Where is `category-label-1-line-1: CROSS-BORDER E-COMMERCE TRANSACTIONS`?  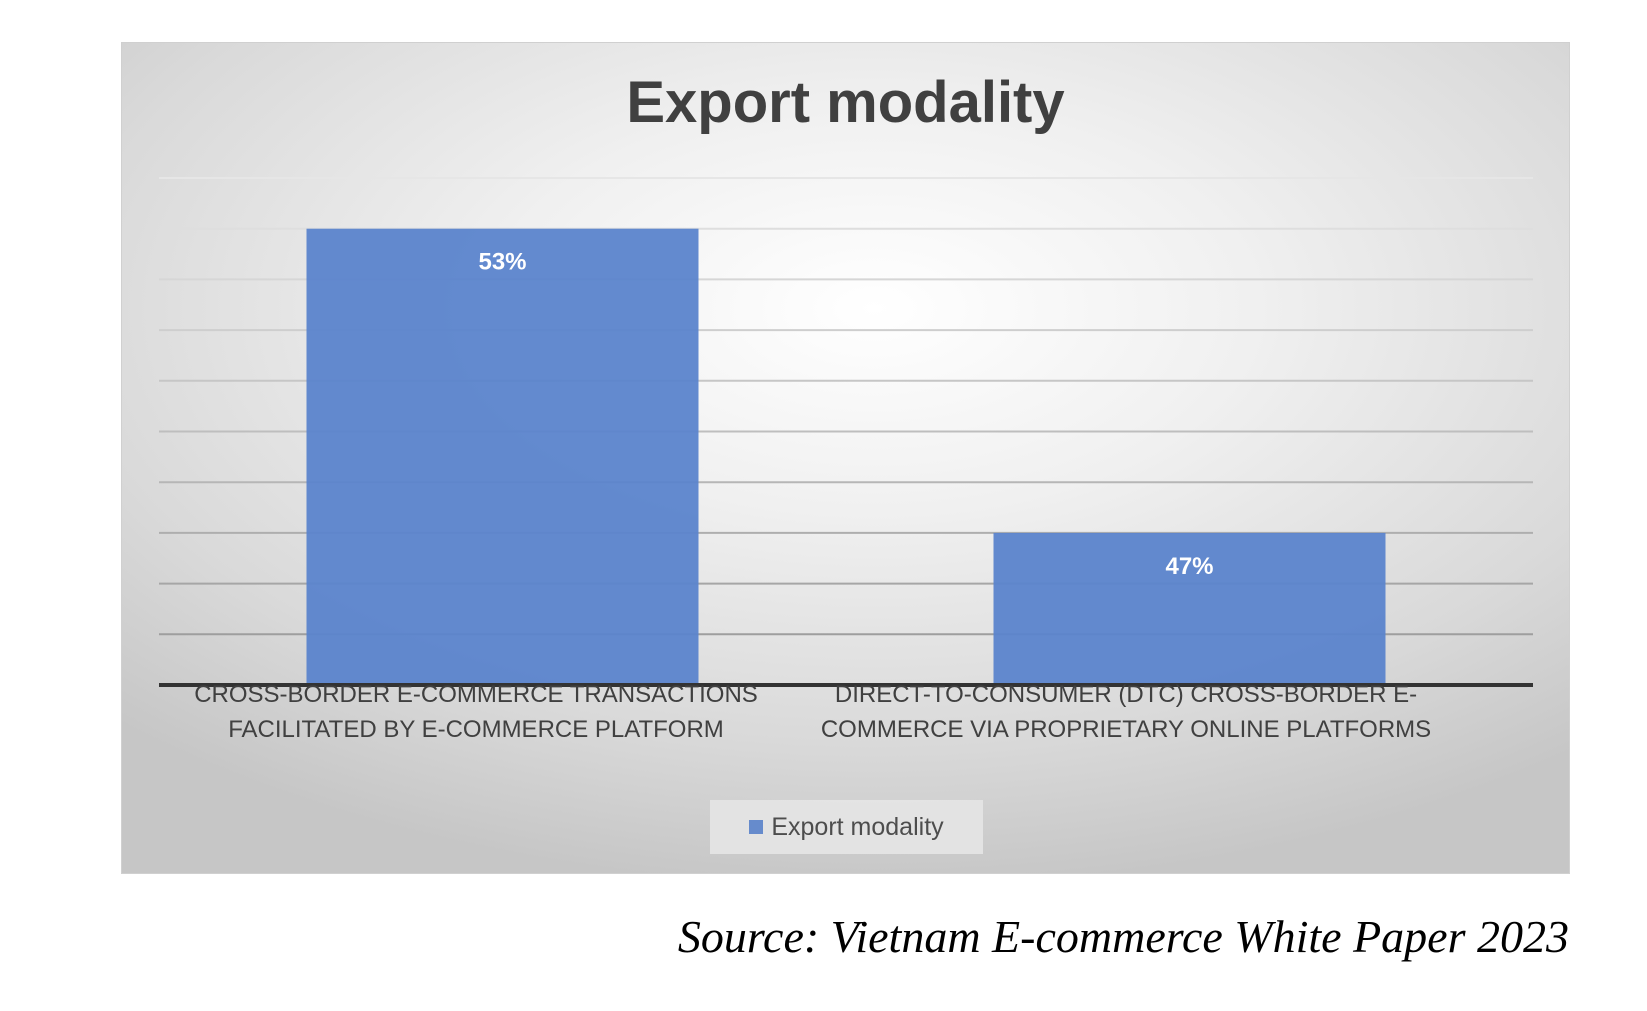 category-label-1-line-1: CROSS-BORDER E-COMMERCE TRANSACTIONS is located at coordinates (476, 694).